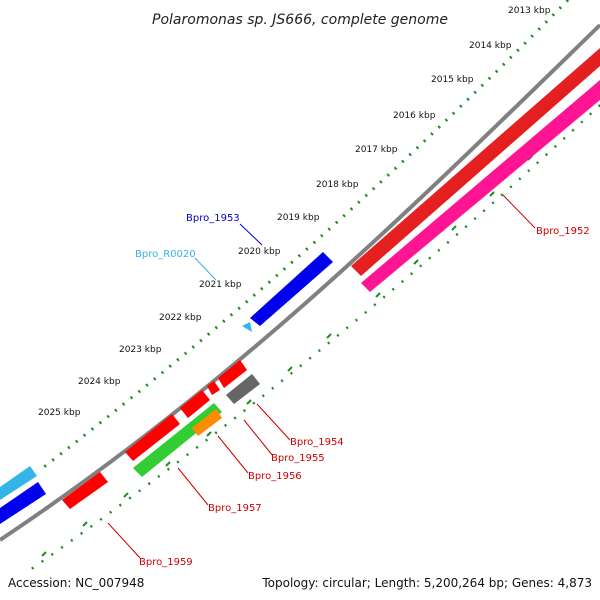 Image resolution: width=600 pixels, height=600 pixels. What do you see at coordinates (291, 289) in the screenshot?
I see `feature-bpro-1953` at bounding box center [291, 289].